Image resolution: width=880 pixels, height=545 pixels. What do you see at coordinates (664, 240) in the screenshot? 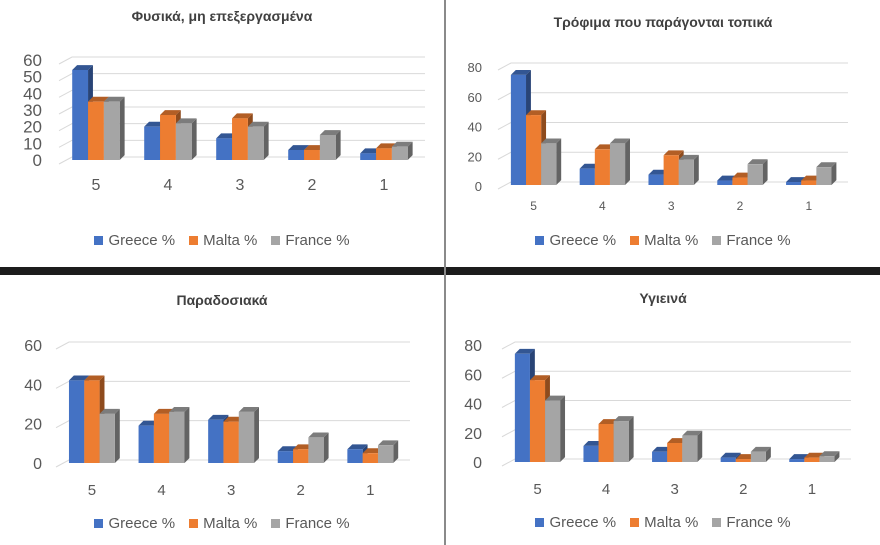
I see `legend-item: Malta %` at bounding box center [664, 240].